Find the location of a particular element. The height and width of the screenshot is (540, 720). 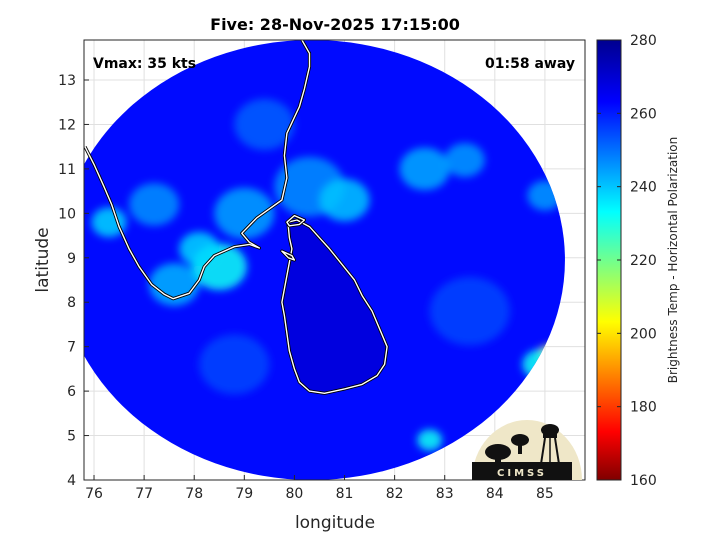

colorbar-tick-label: 160 is located at coordinates (643, 481).